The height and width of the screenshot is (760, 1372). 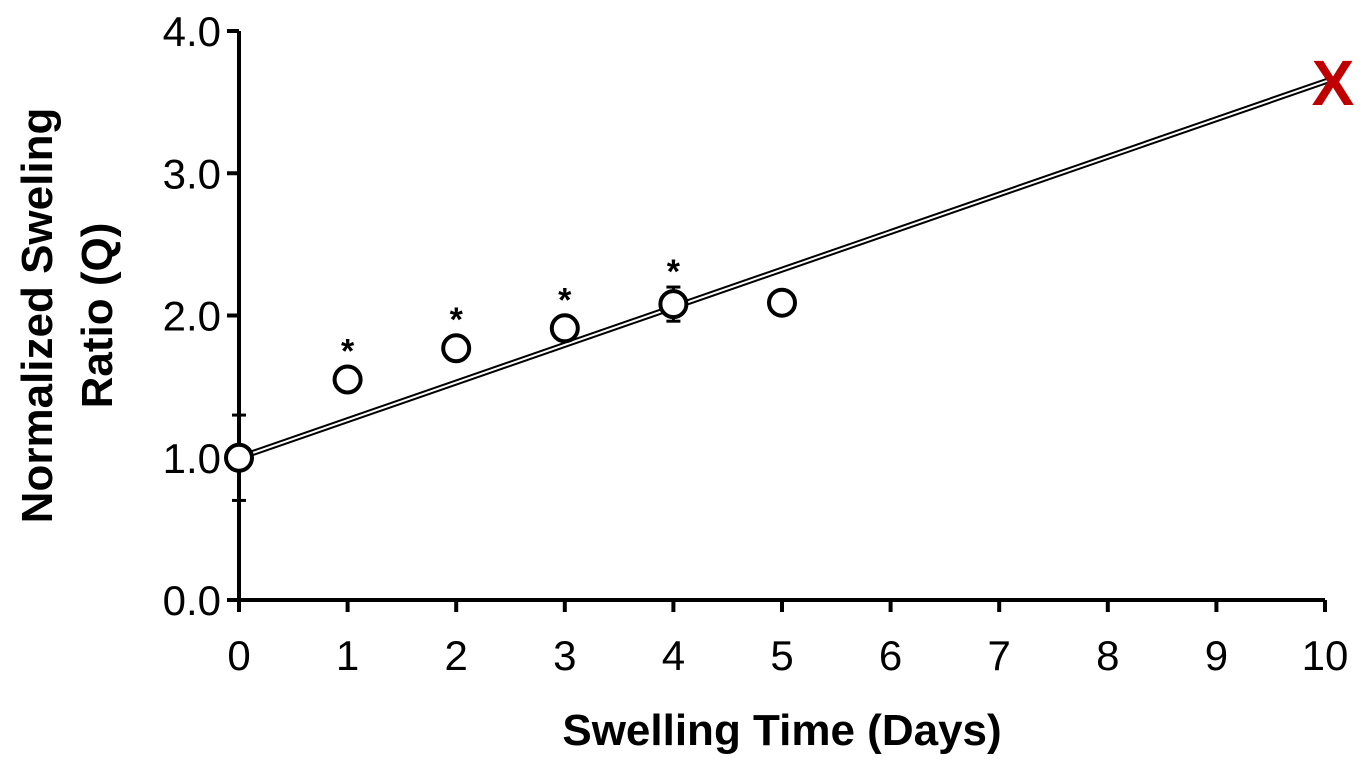 I want to click on x-tick-label: 8, so click(x=1107, y=655).